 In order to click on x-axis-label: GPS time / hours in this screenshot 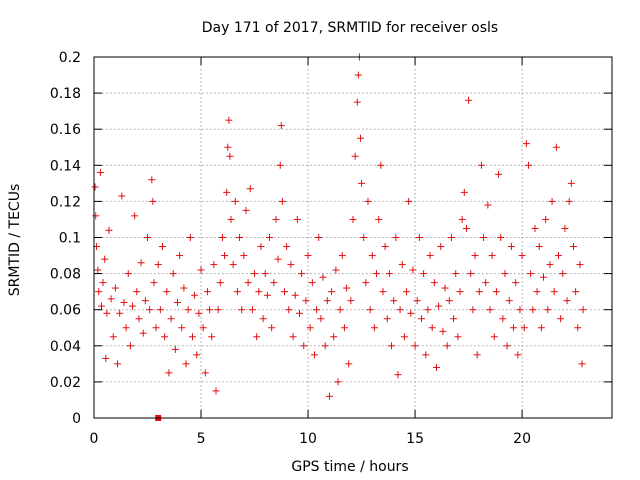, I will do `click(349, 467)`.